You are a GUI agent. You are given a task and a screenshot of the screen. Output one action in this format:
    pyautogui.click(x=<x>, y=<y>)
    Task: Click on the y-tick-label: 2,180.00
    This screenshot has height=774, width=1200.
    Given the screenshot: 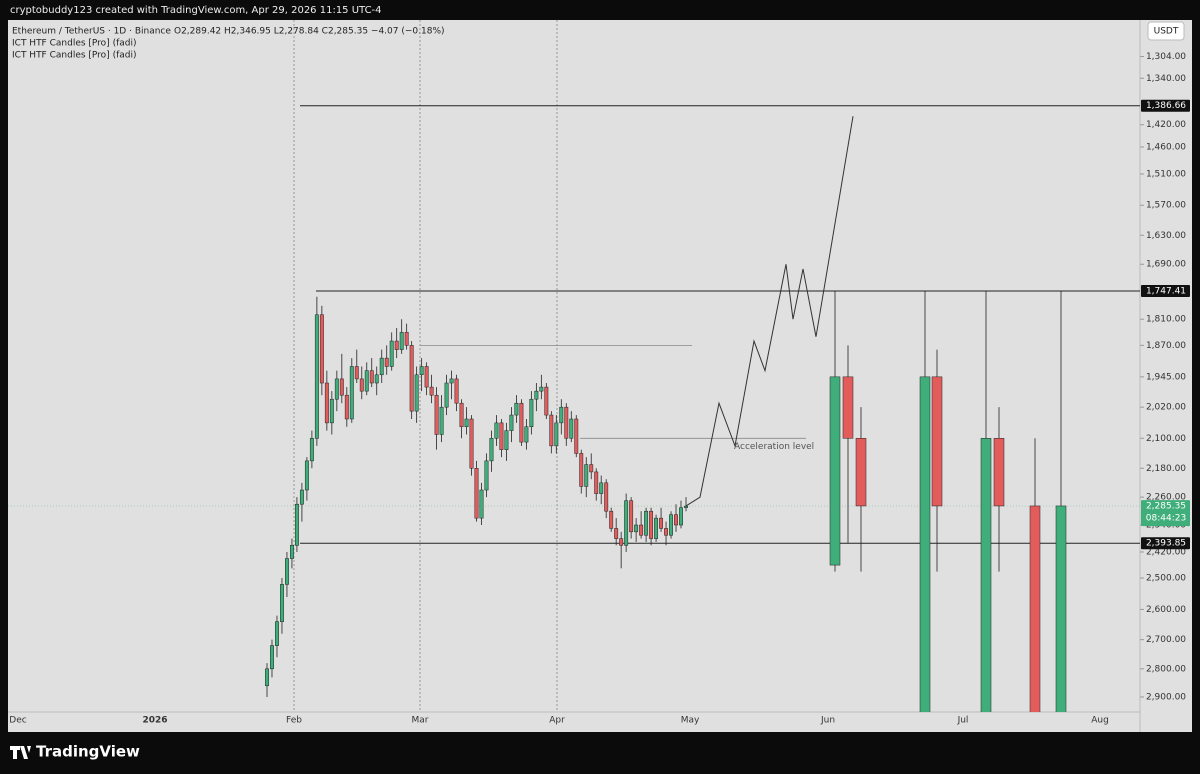 What is the action you would take?
    pyautogui.click(x=1166, y=469)
    